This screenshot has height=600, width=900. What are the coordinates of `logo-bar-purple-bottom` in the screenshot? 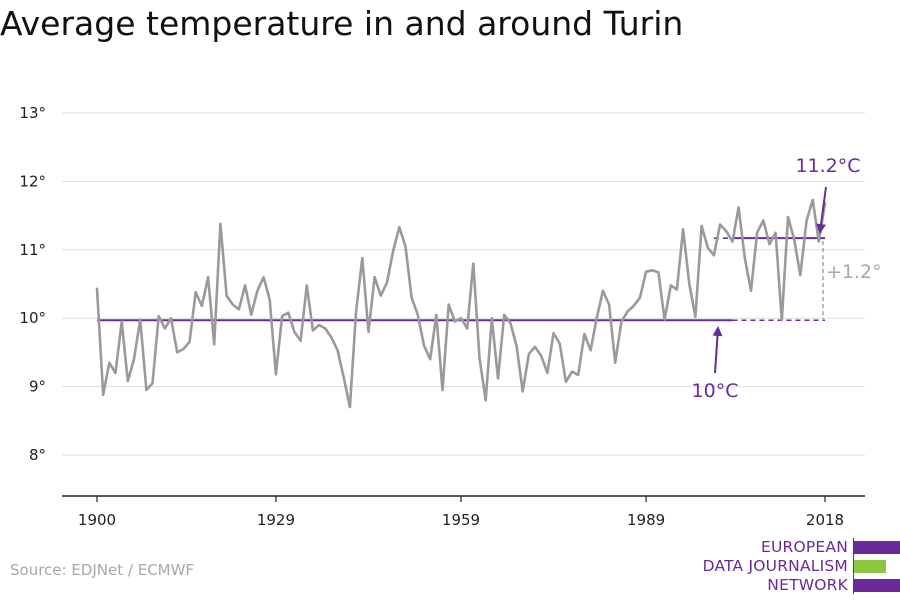 It's located at (877, 585).